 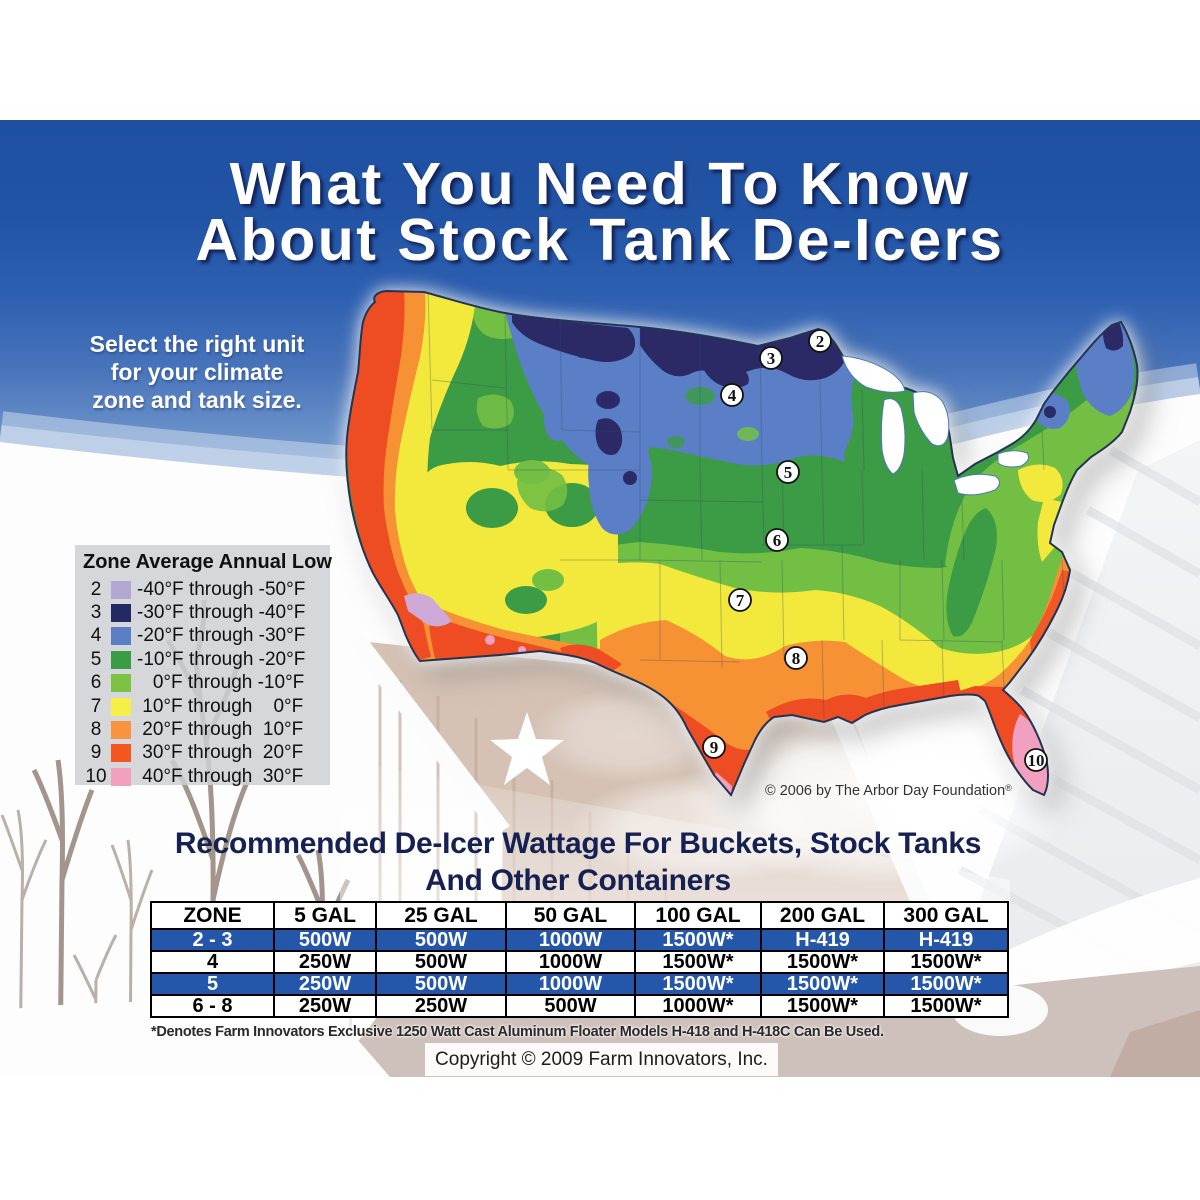 What do you see at coordinates (820, 341) in the screenshot?
I see `svg-text: 2` at bounding box center [820, 341].